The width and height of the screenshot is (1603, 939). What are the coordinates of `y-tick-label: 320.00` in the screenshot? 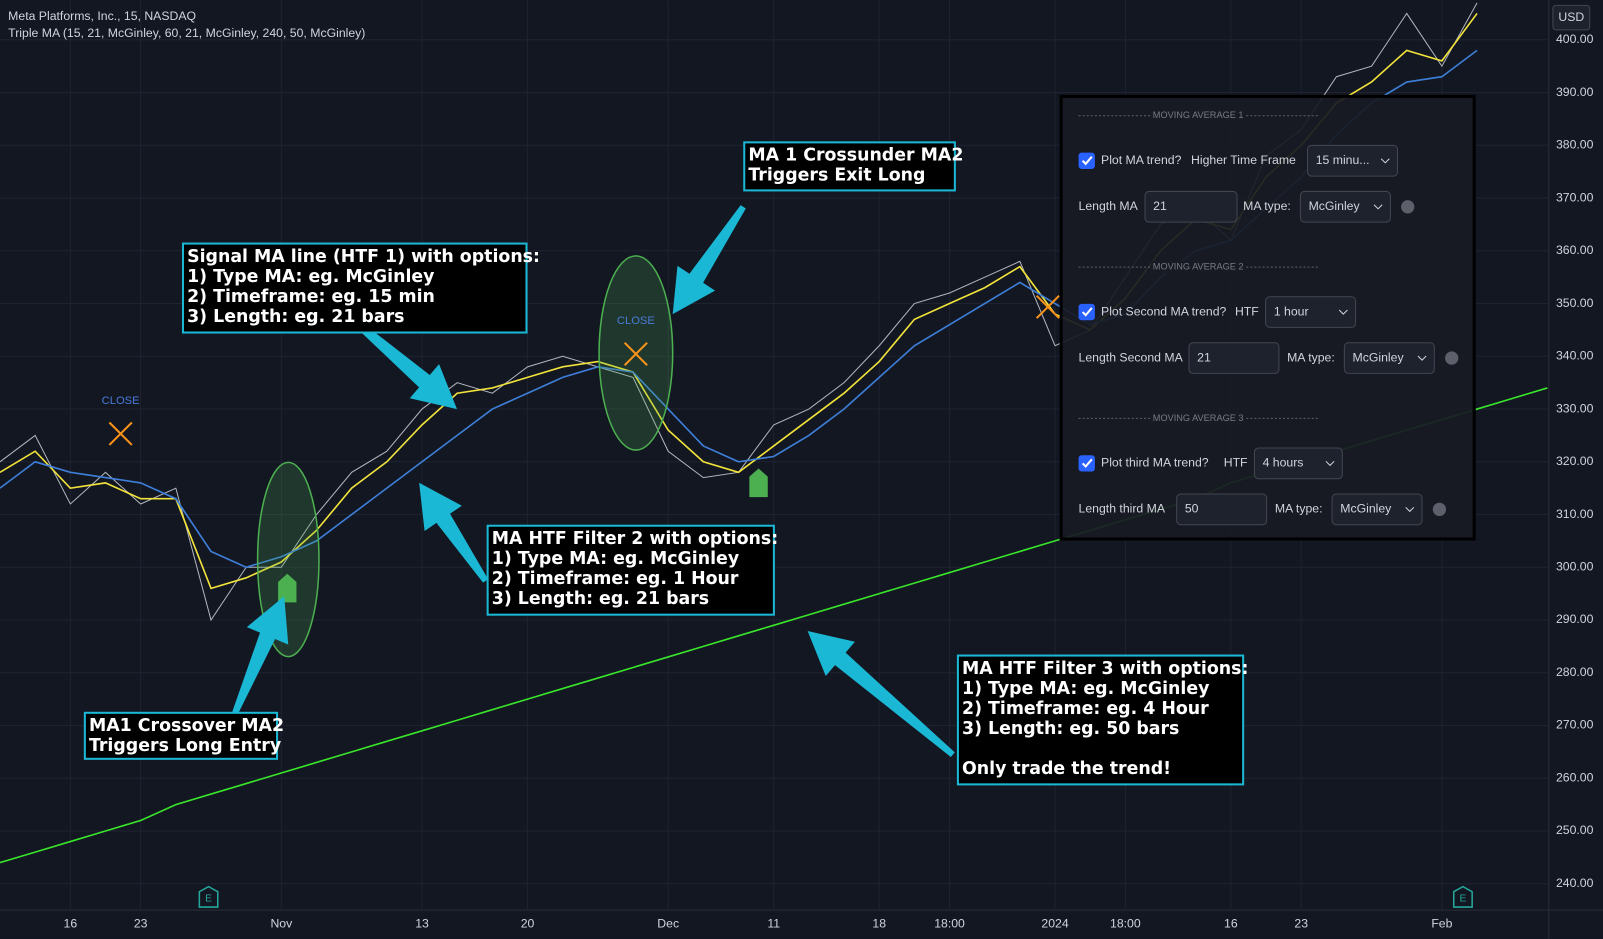 It's located at (1575, 461).